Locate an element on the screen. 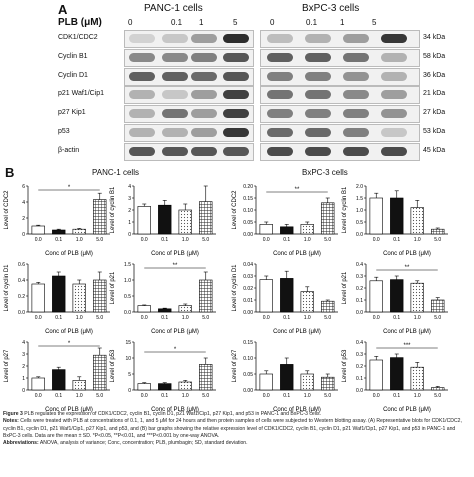  y-axis-label: Level of cyclin D1 is located at coordinates (7, 288).